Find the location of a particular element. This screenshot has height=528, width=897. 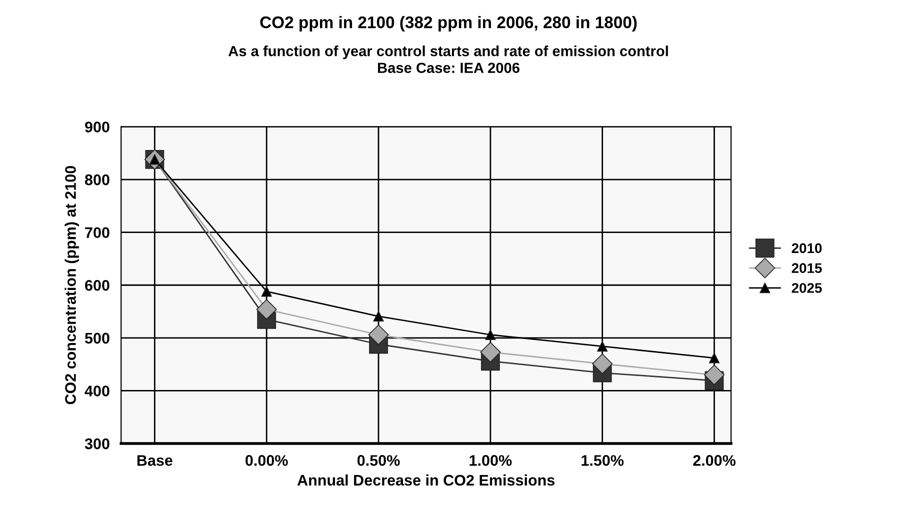

y-tick-label: 600 is located at coordinates (97, 285).